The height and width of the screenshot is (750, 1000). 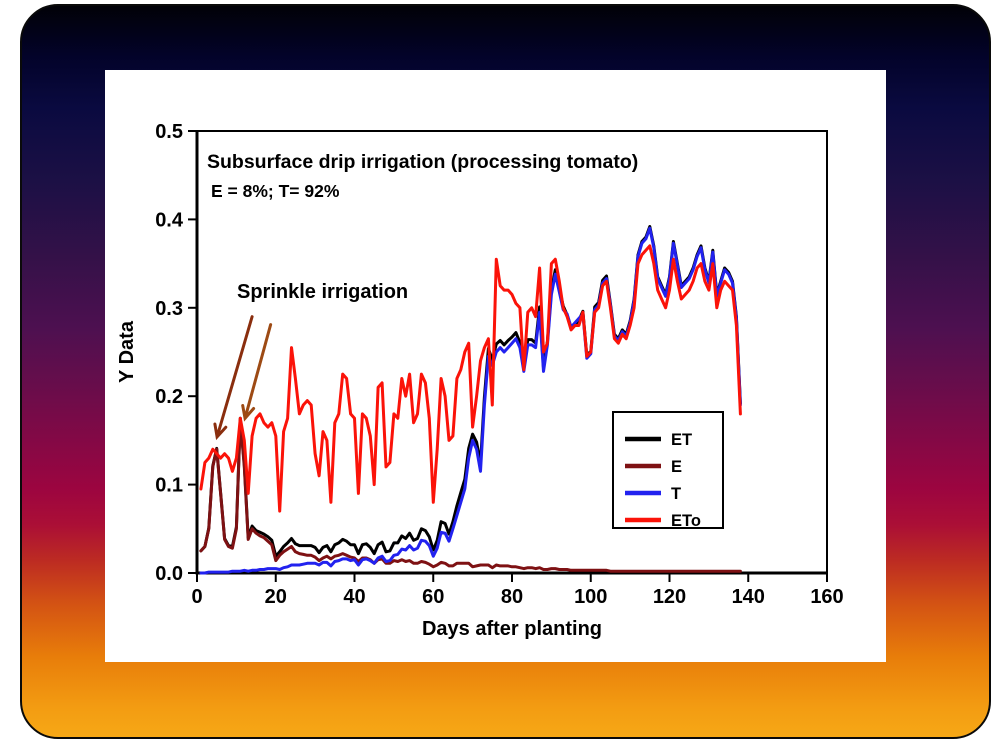 I want to click on y-tick-label: 0.3, so click(x=169, y=309).